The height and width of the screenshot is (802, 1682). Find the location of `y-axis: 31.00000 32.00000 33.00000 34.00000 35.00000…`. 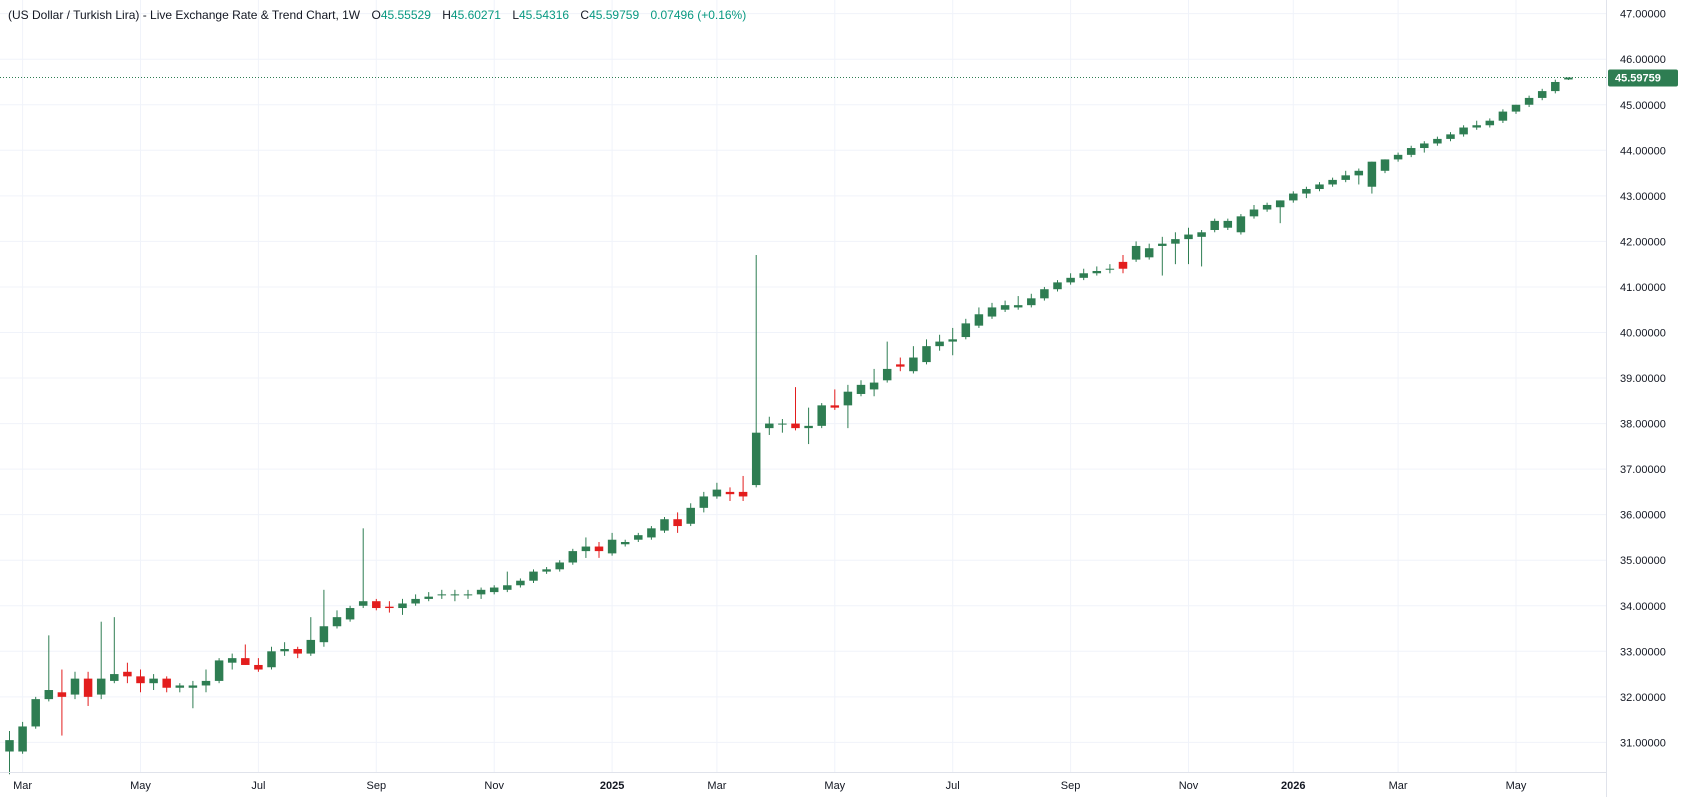

y-axis: 31.00000 32.00000 33.00000 34.00000 35.00000… is located at coordinates (1642, 398).